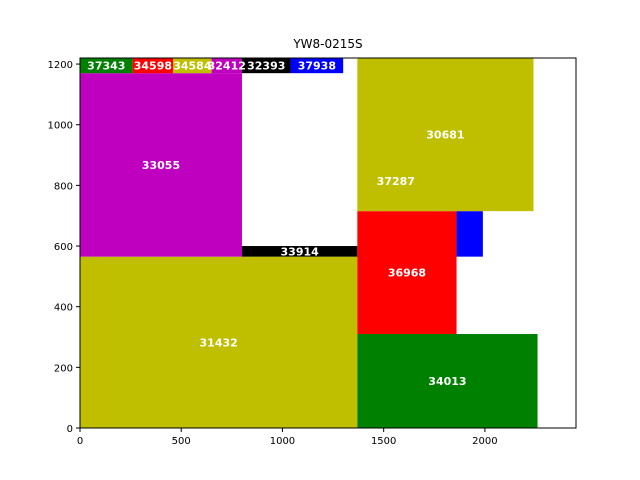 This screenshot has height=480, width=640. I want to click on rect-label-33914: 33914, so click(300, 251).